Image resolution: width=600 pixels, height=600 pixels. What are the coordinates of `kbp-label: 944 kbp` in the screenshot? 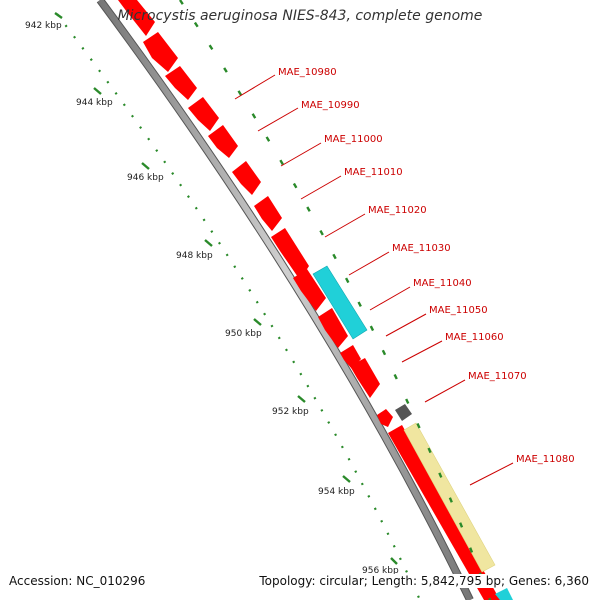 It's located at (94, 103).